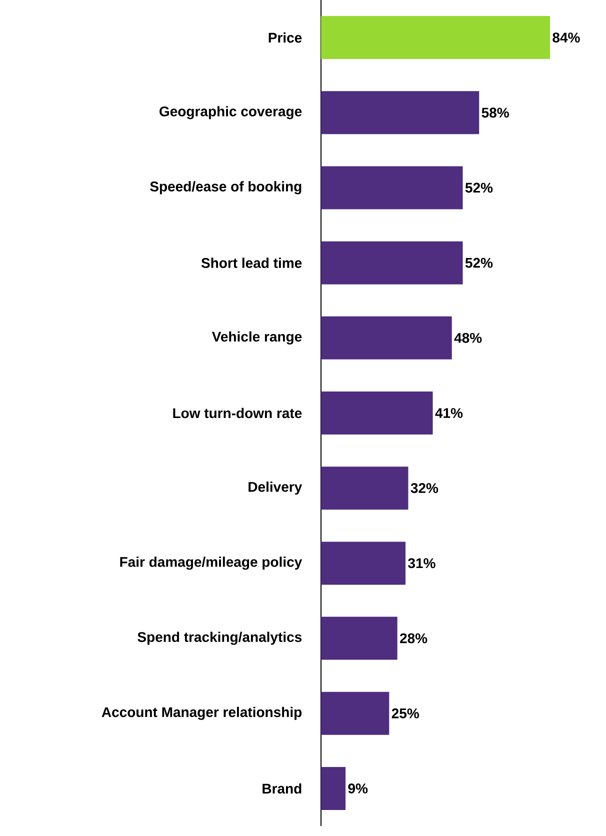 This screenshot has height=836, width=606. I want to click on y-tick-label: Geographic coverage, so click(231, 113).